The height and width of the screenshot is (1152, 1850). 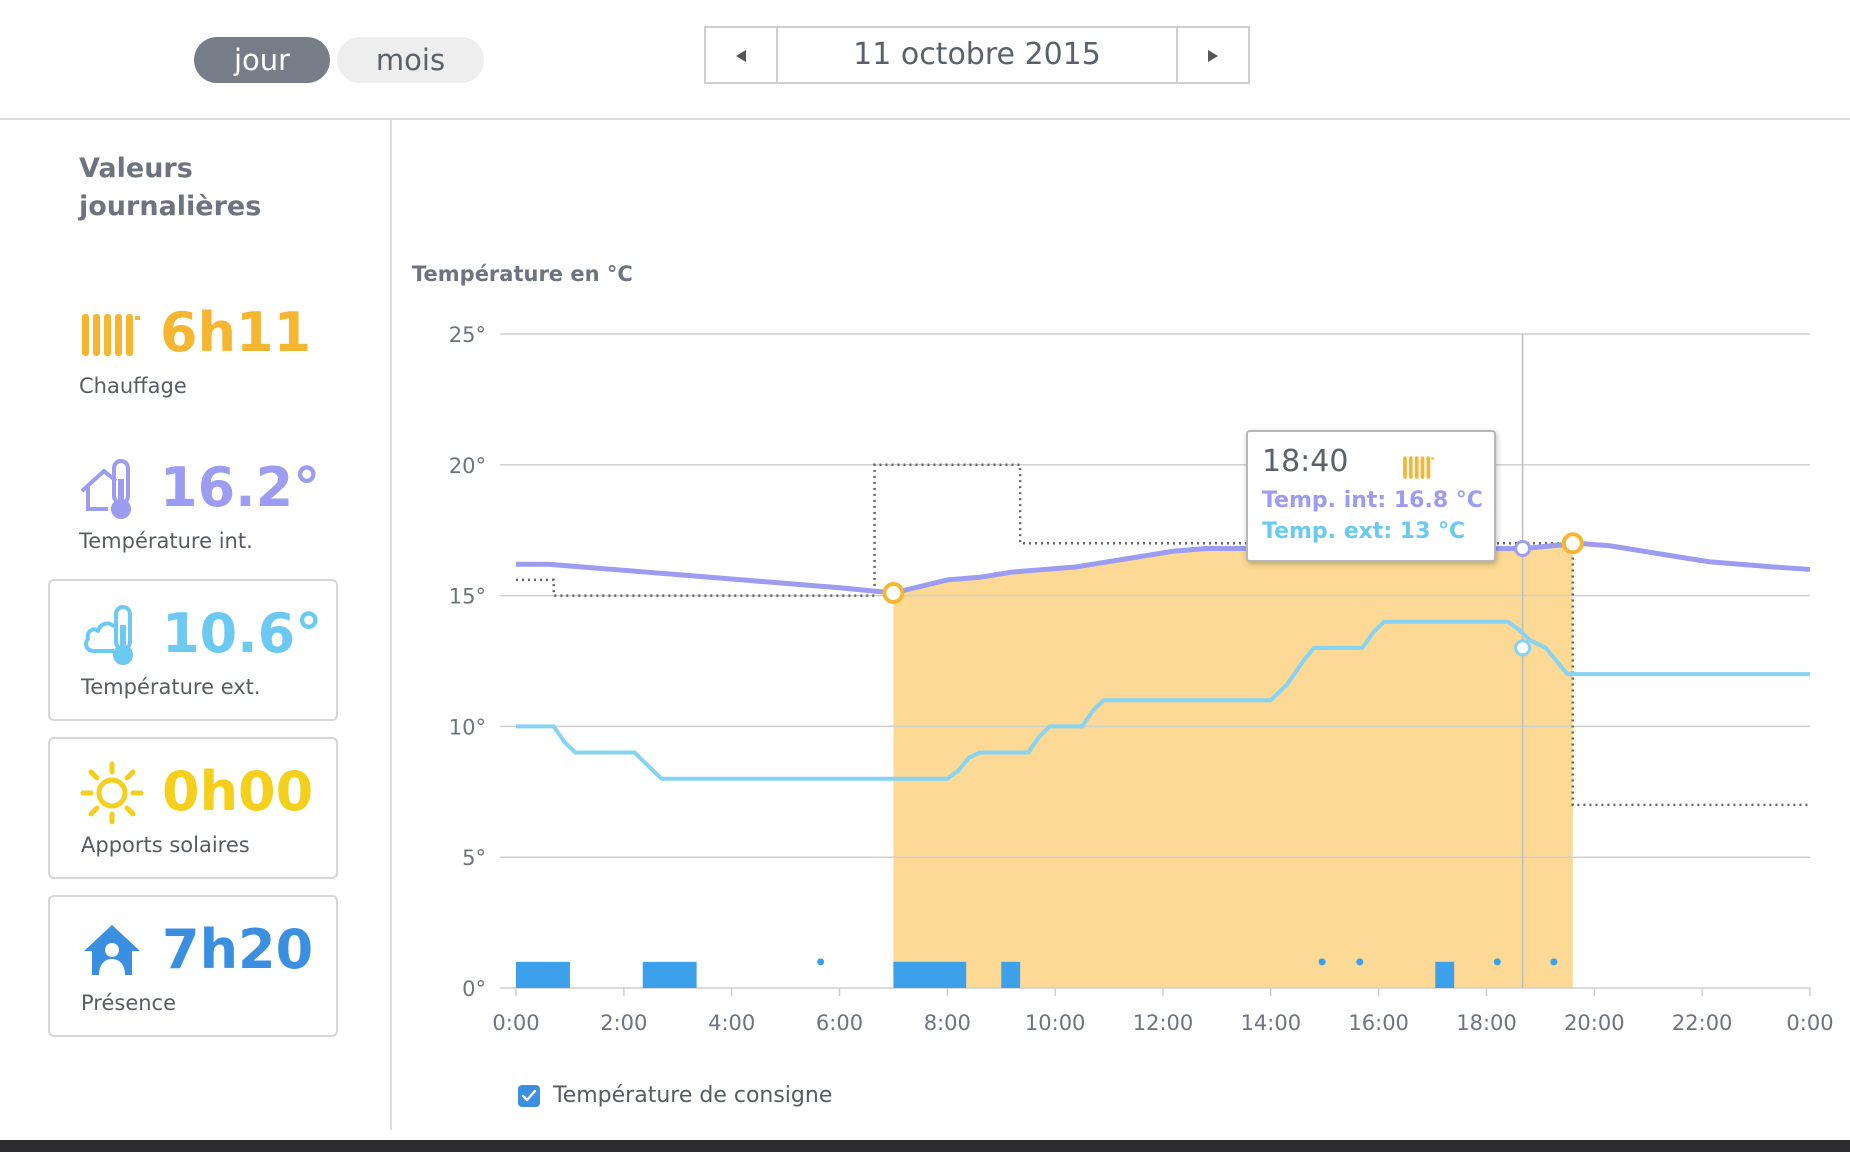 I want to click on tooltip-time: 18:40, so click(x=1305, y=461).